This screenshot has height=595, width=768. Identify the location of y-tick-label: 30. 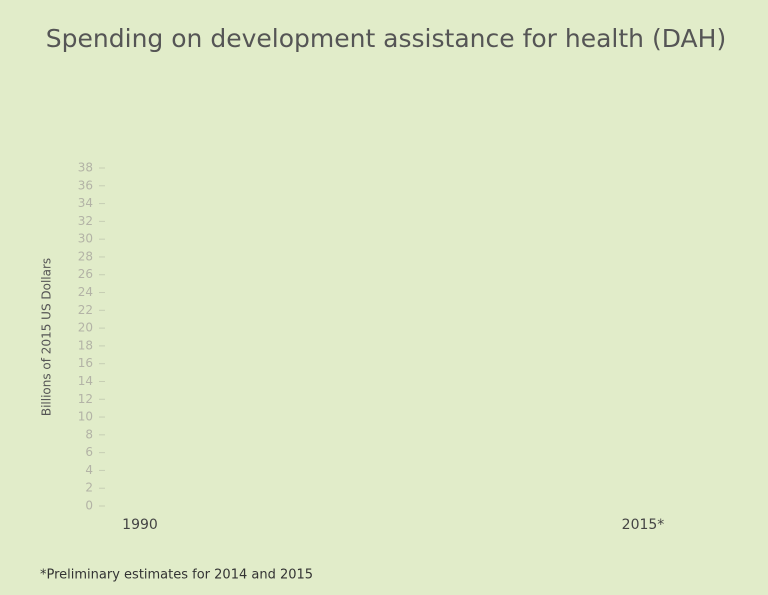
(85, 239).